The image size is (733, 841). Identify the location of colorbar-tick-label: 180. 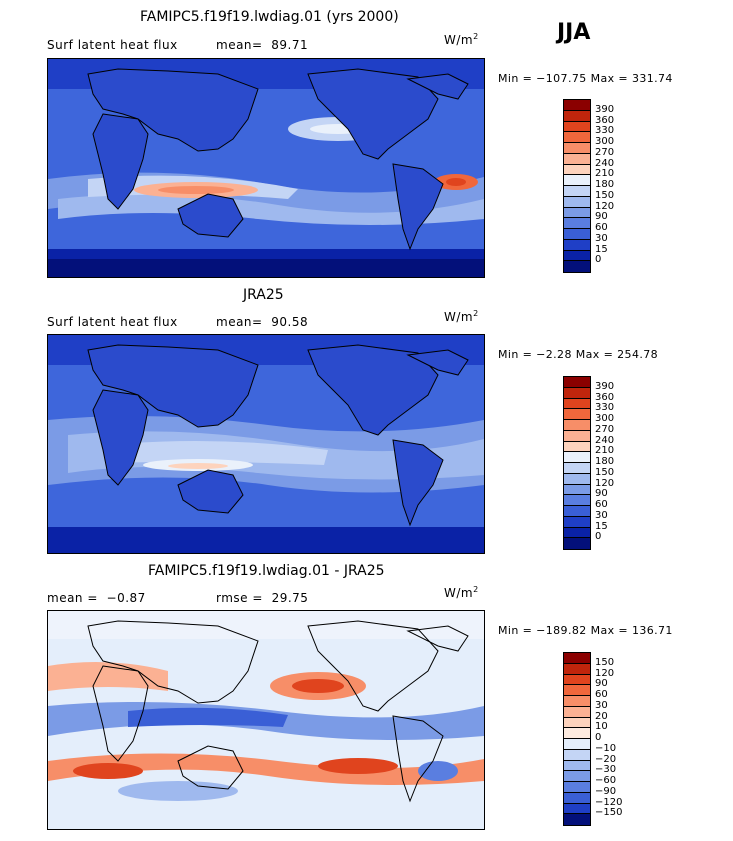
(605, 461).